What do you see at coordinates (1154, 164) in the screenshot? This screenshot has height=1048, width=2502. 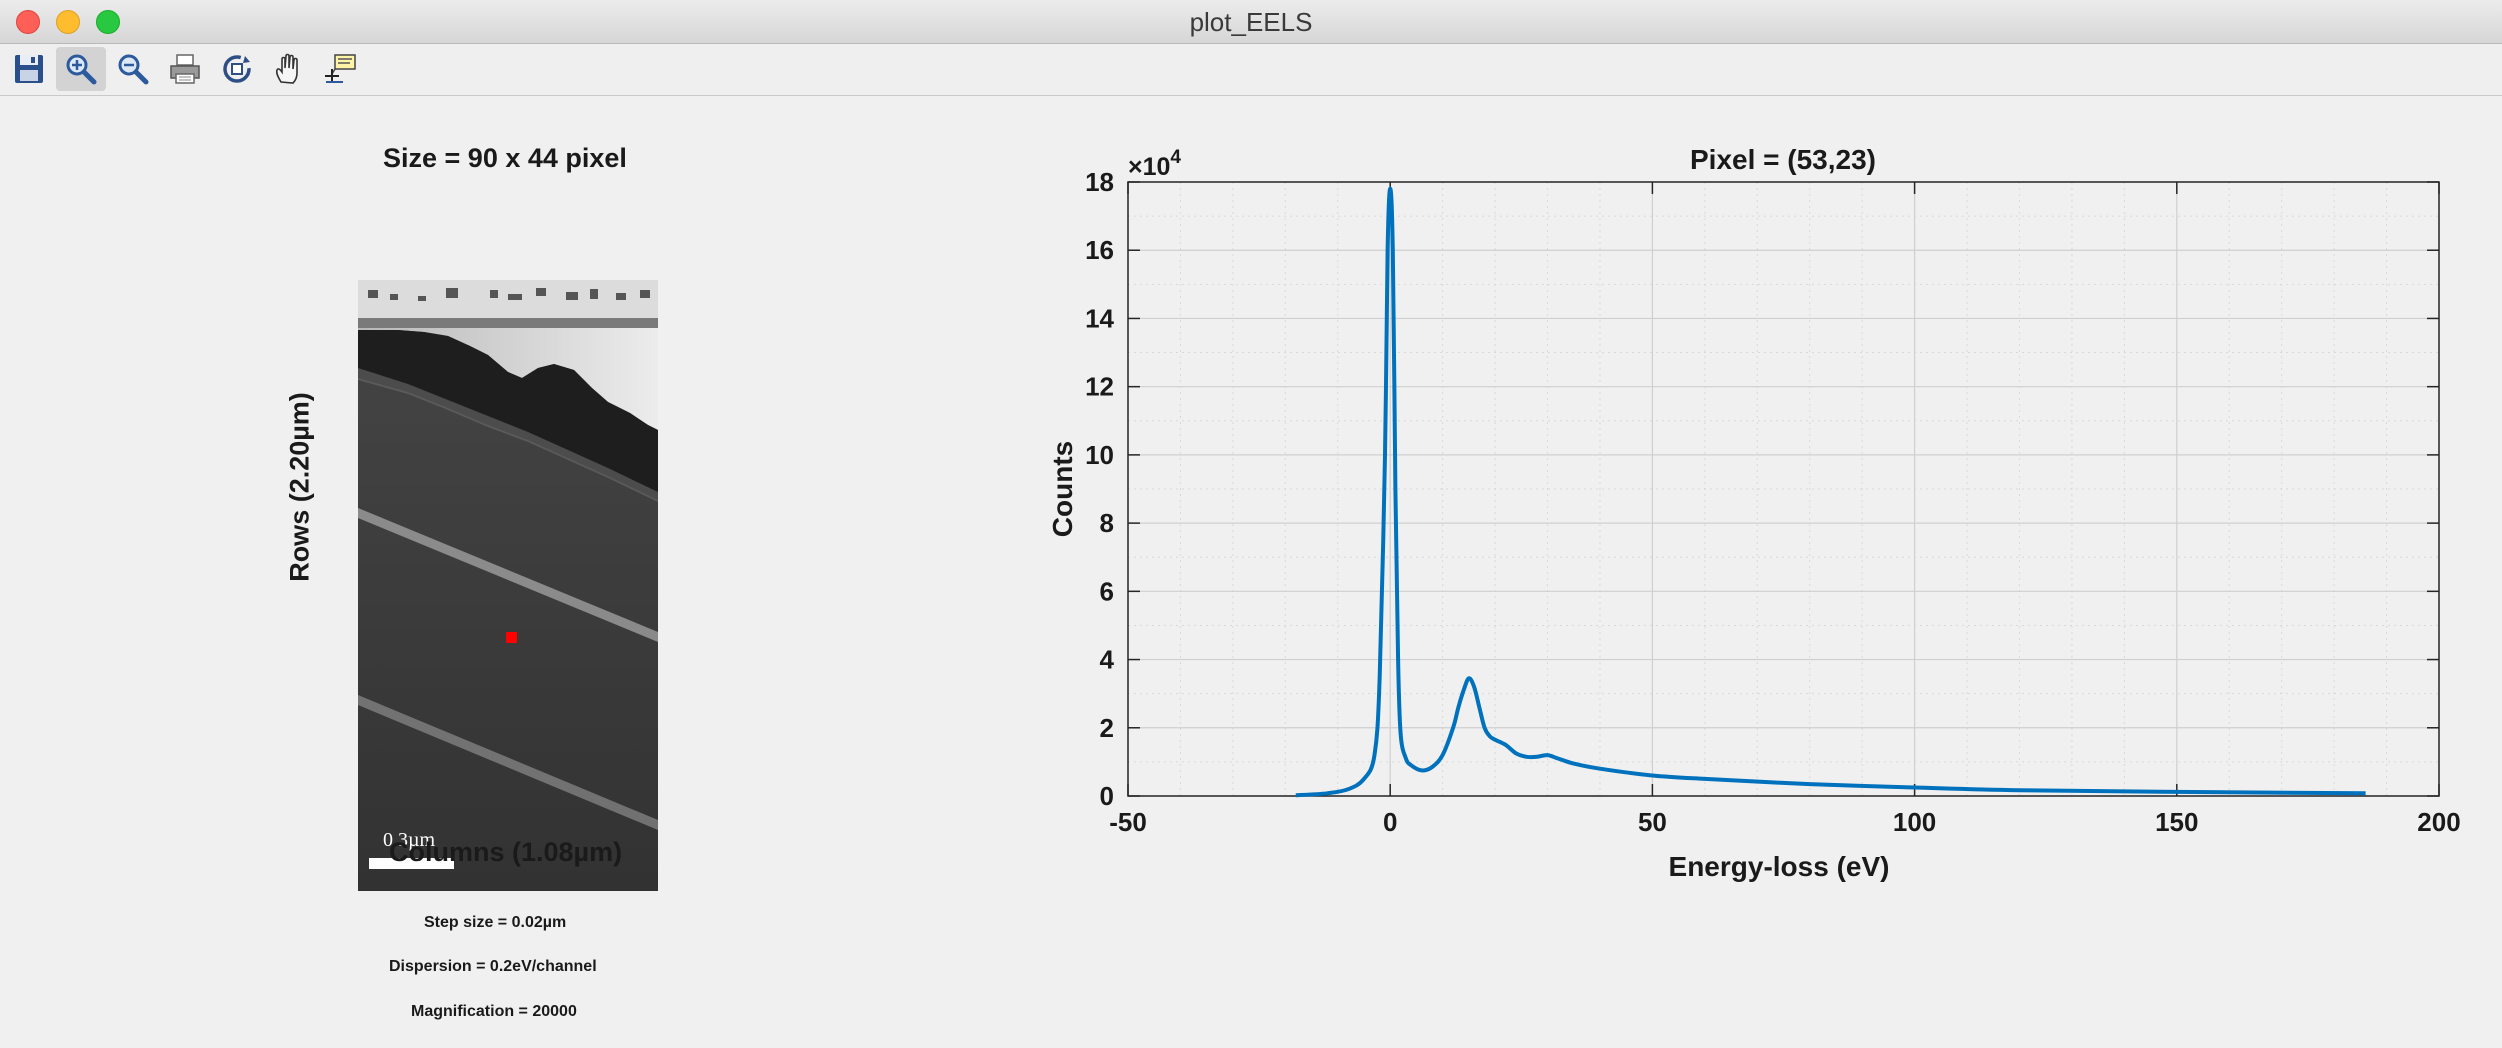 I see `y-exponent-label: ×10⁴` at bounding box center [1154, 164].